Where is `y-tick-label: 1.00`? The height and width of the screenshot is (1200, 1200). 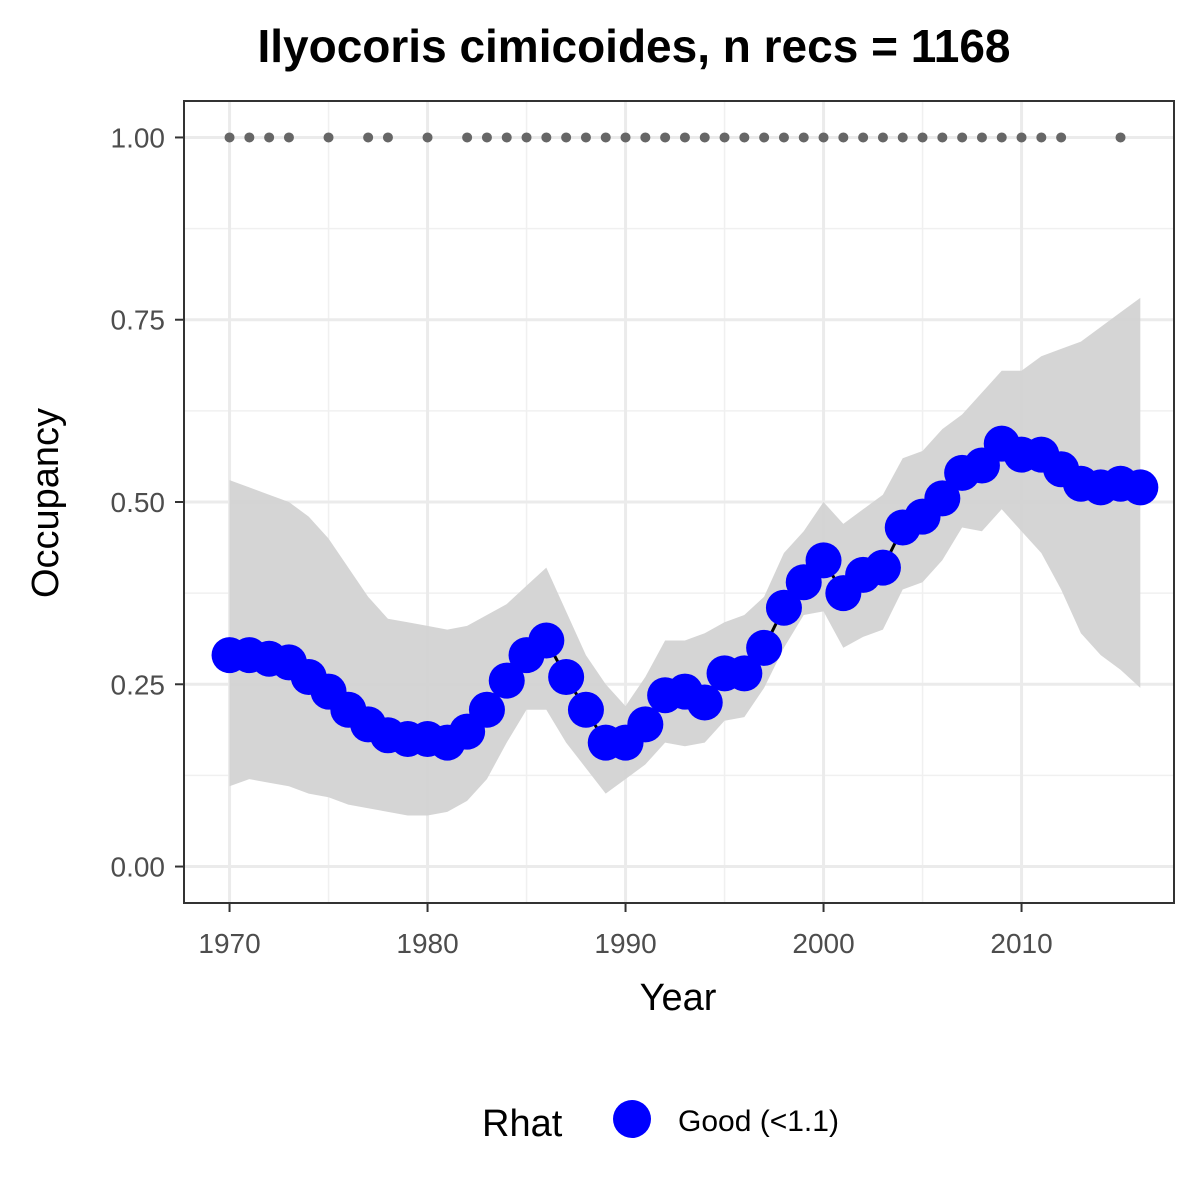
y-tick-label: 1.00 is located at coordinates (138, 137).